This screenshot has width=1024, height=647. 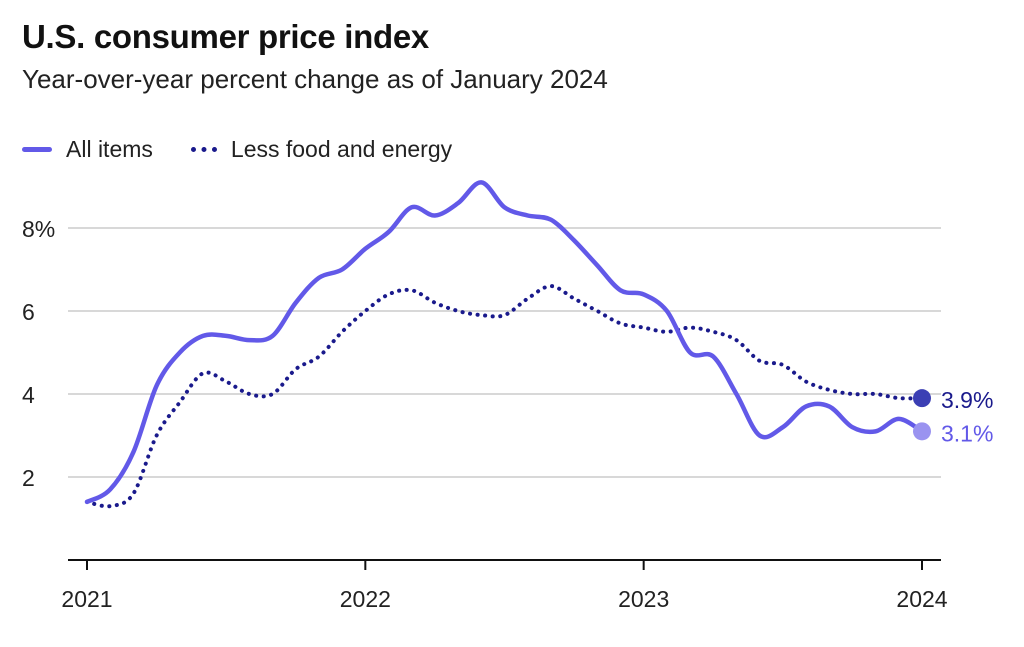 I want to click on x-tick-label: 2022, so click(x=365, y=599).